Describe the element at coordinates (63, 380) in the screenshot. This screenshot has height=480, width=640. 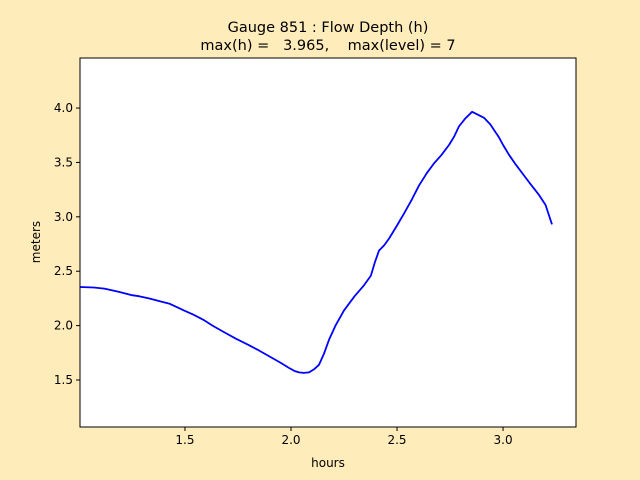
I see `y-tick-label: 1.5` at that location.